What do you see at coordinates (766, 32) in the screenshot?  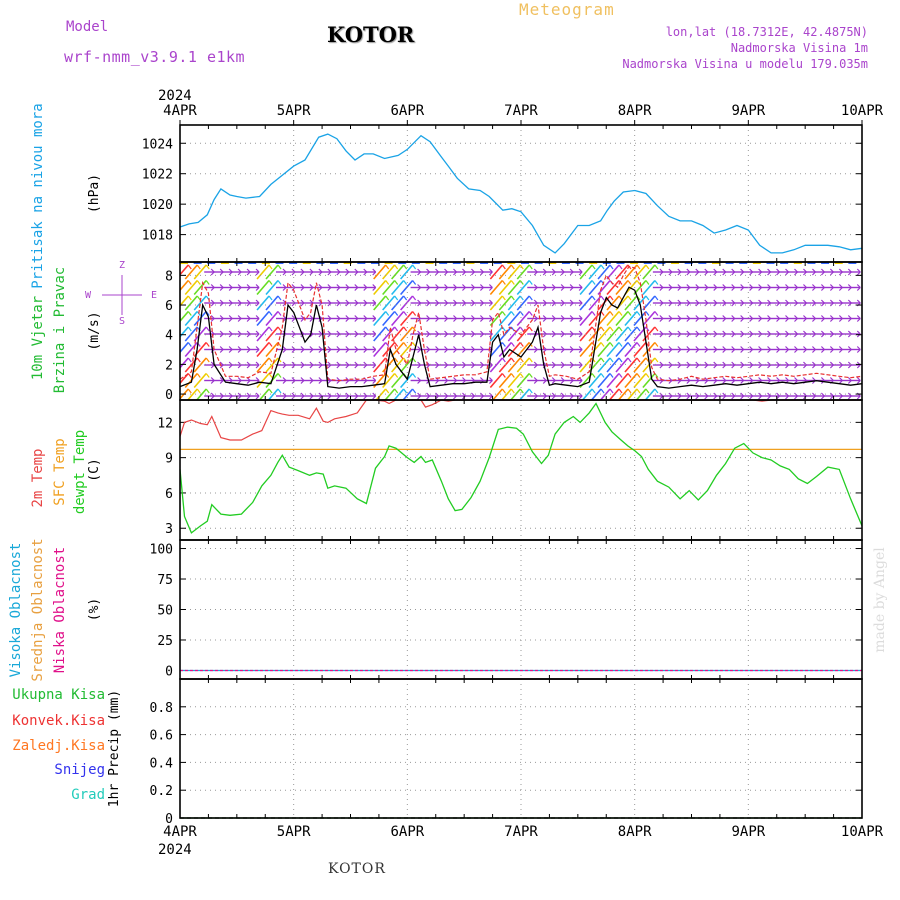 I see `lonlat-text: lon,lat (18.7312E, 42.4875N)` at bounding box center [766, 32].